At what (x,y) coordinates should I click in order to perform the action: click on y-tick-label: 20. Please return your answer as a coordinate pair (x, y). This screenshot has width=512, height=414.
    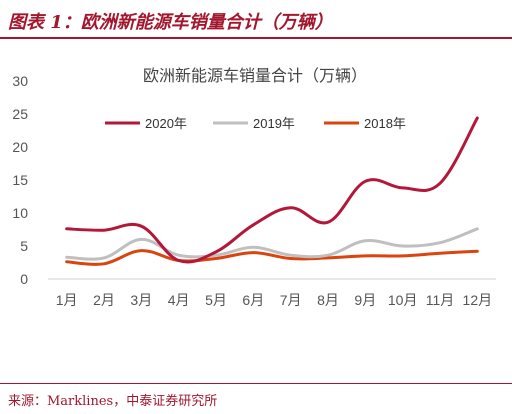
    Looking at the image, I should click on (20, 147).